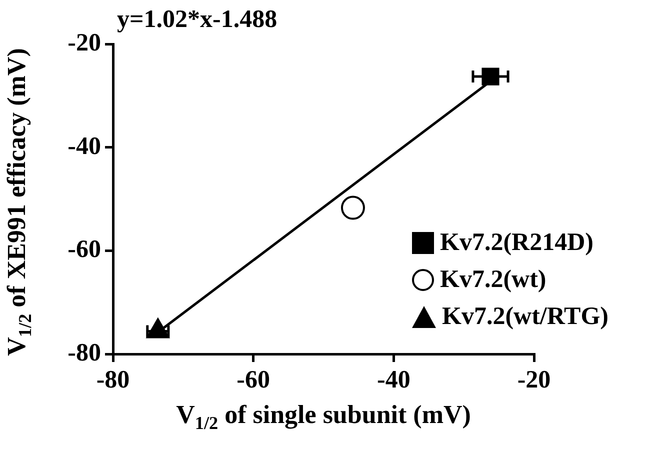  I want to click on y-tick-label: -40, so click(84, 146).